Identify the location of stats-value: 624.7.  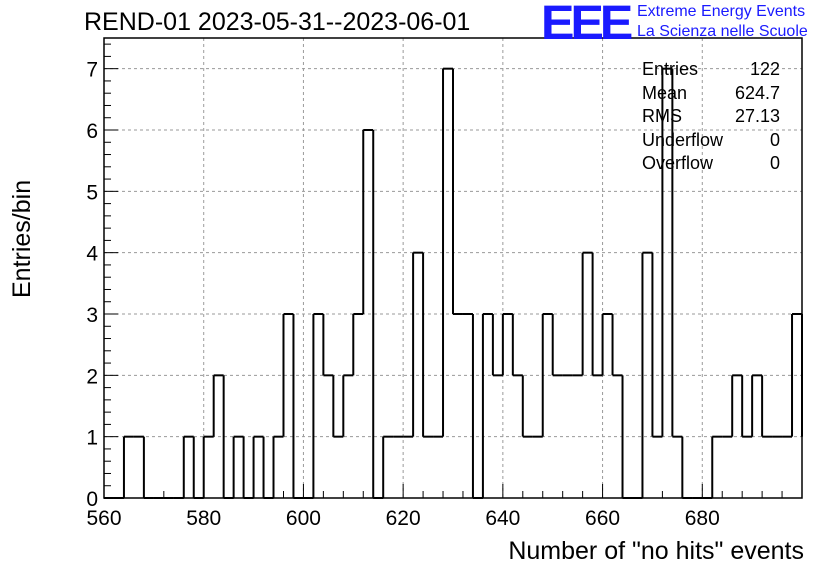
(757, 92).